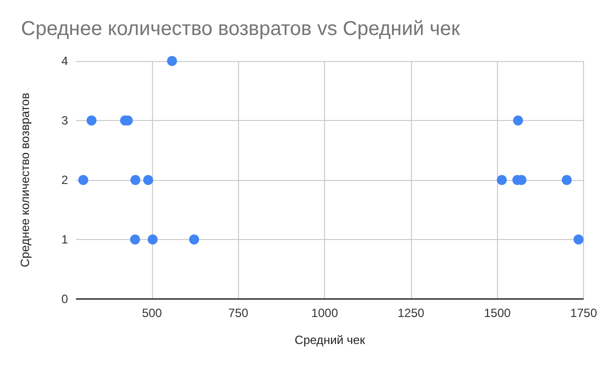  What do you see at coordinates (240, 29) in the screenshot?
I see `chart-title: Среднее количество возвратов vs Средний чек` at bounding box center [240, 29].